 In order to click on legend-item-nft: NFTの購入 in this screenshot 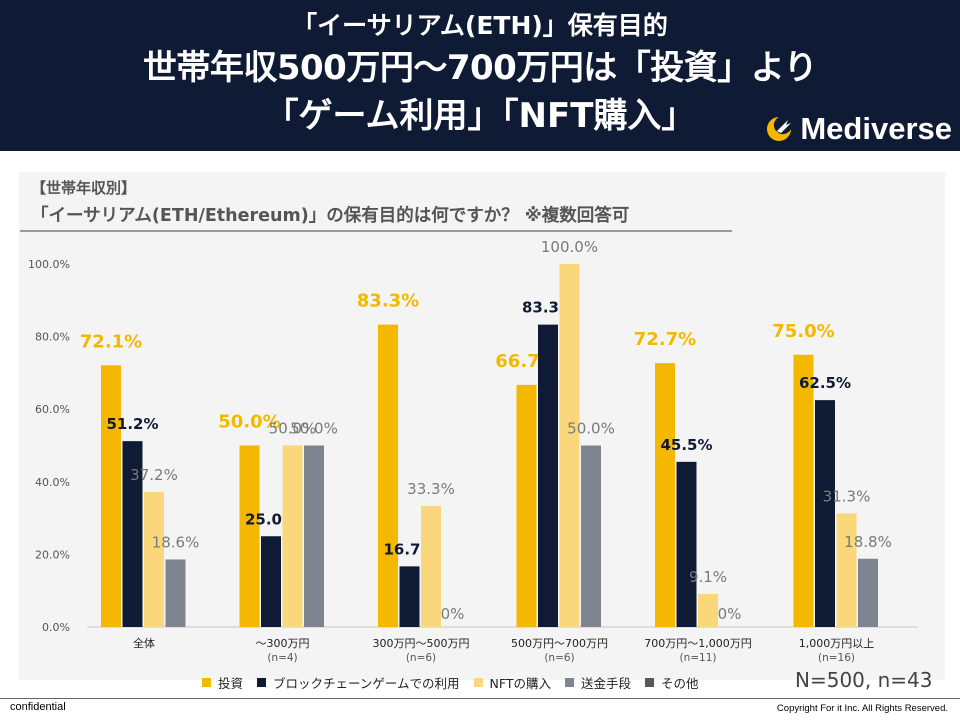, I will do `click(512, 682)`.